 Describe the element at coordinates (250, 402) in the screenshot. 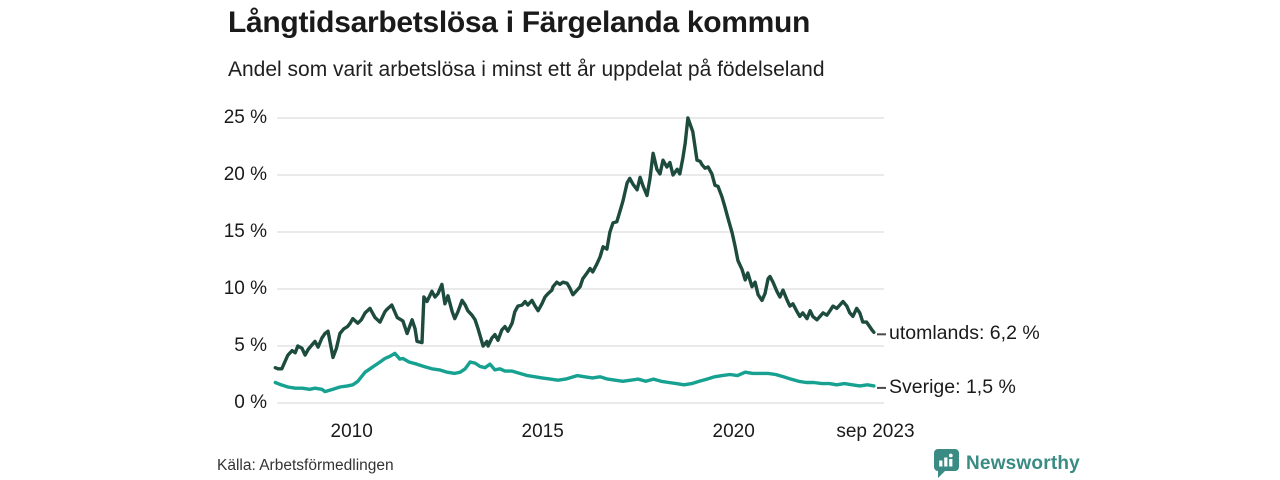

I see `y-tick-label: 0 %` at that location.